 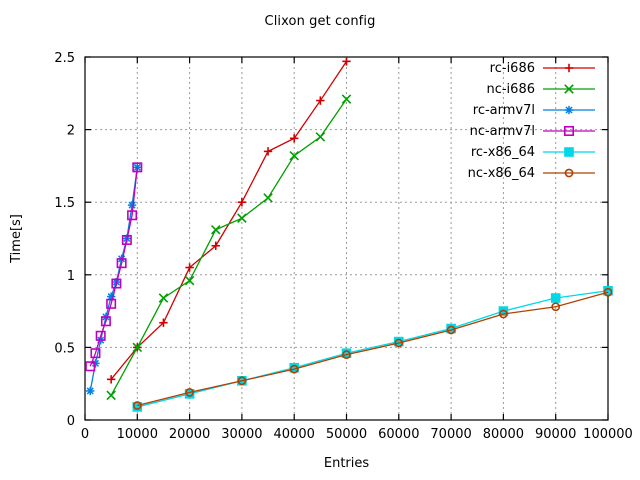 What do you see at coordinates (71, 421) in the screenshot?
I see `y-tick-label: 0` at bounding box center [71, 421].